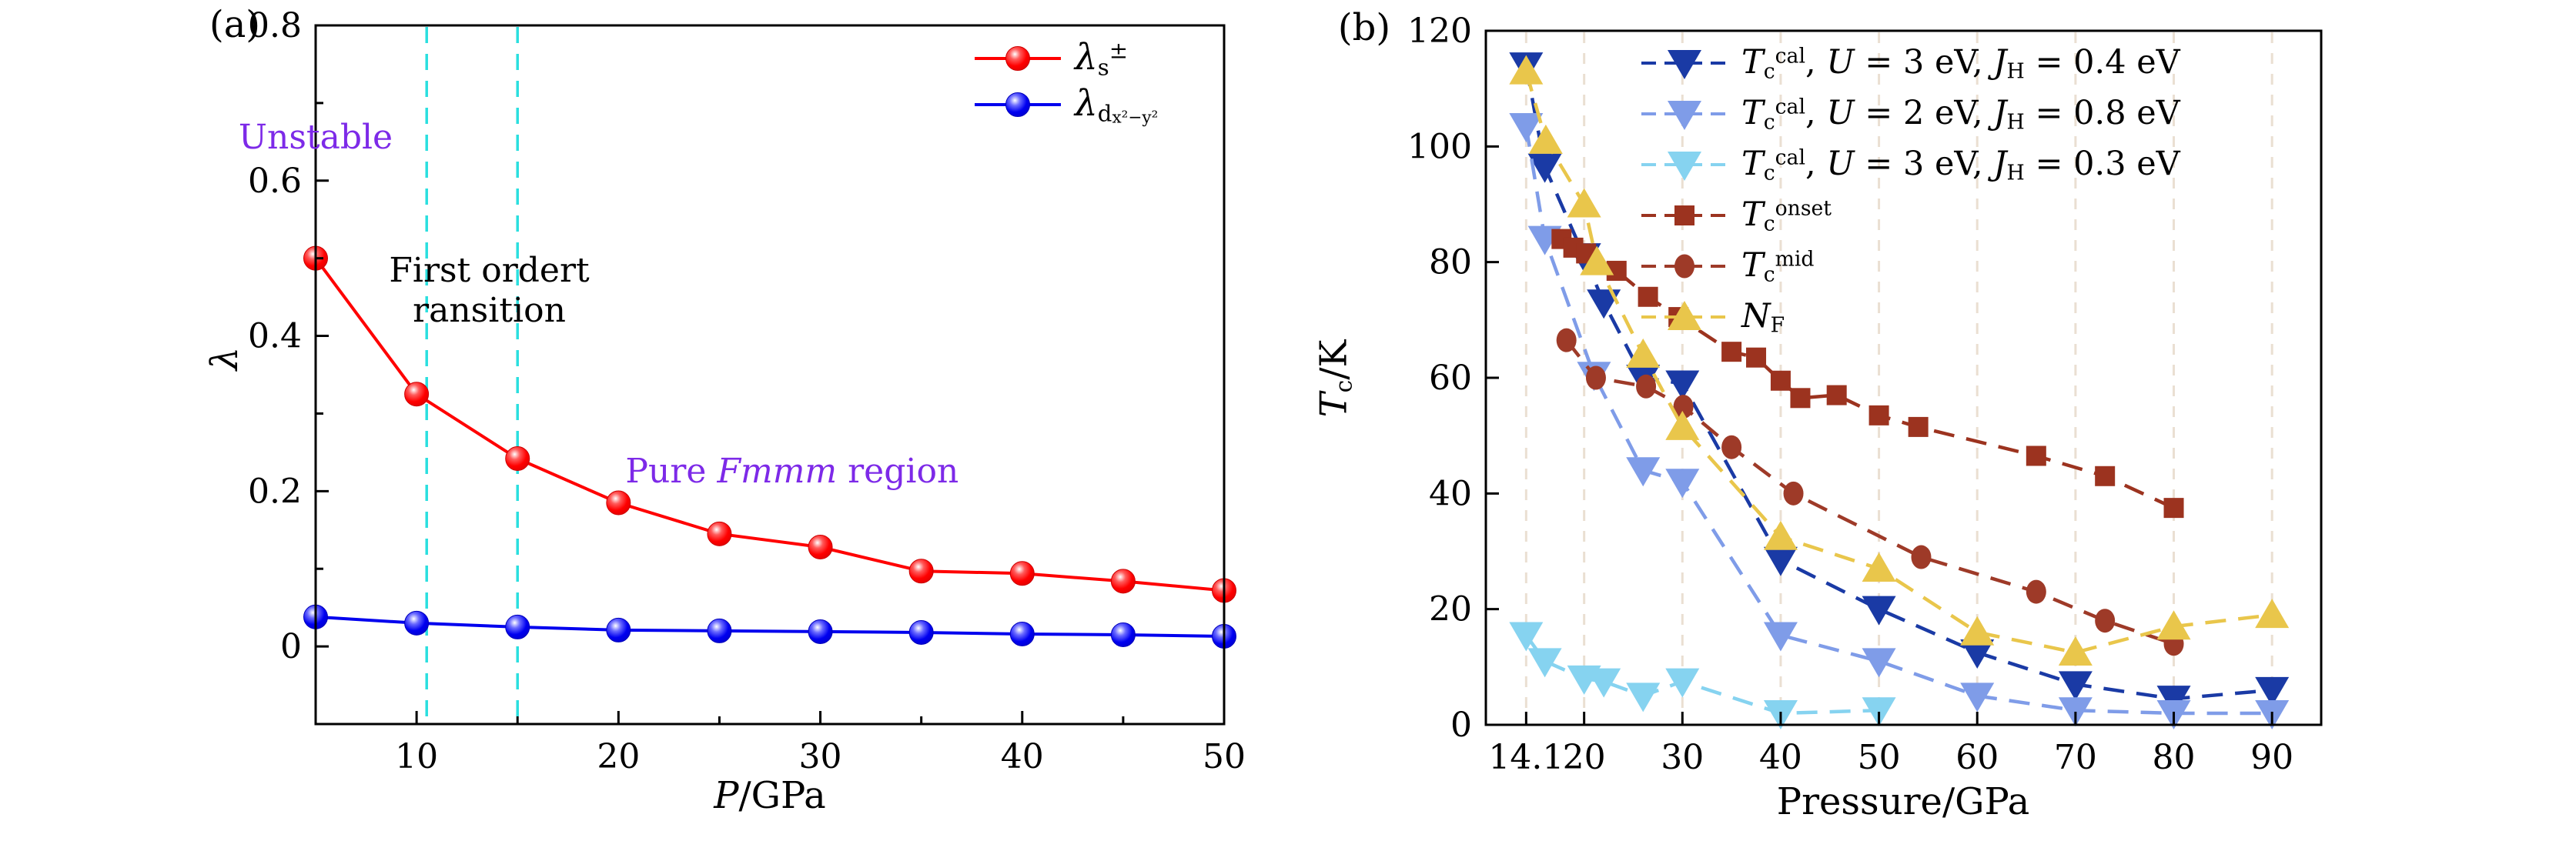  I want to click on text-part: ransition, so click(490, 311).